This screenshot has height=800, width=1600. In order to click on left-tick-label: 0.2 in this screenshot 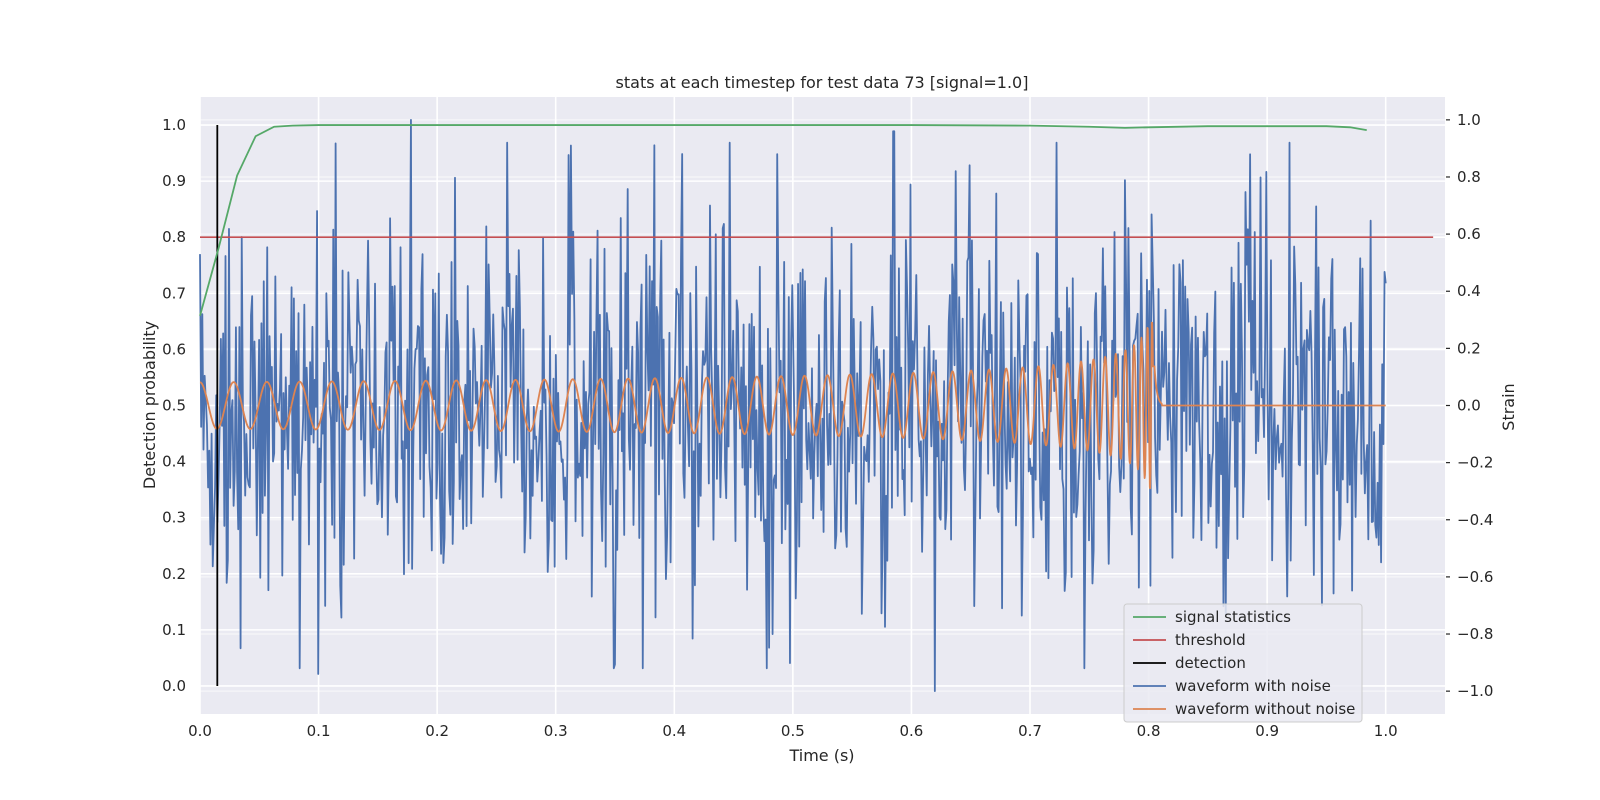, I will do `click(174, 574)`.